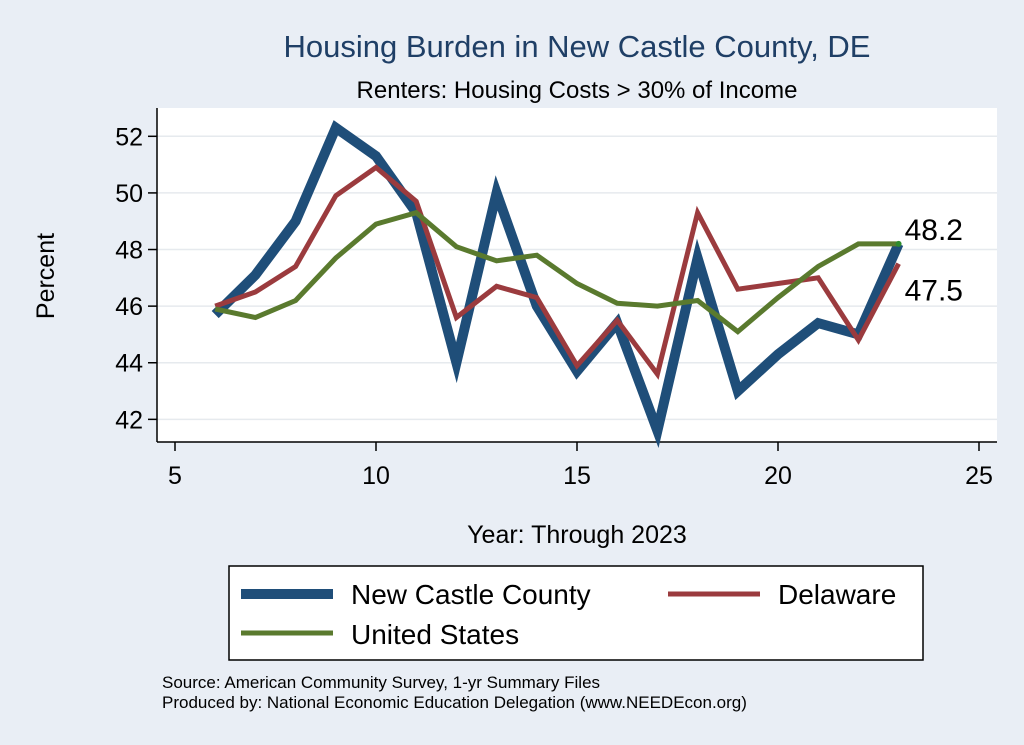 The image size is (1024, 745). What do you see at coordinates (129, 420) in the screenshot?
I see `y-tick-label-42: 42` at bounding box center [129, 420].